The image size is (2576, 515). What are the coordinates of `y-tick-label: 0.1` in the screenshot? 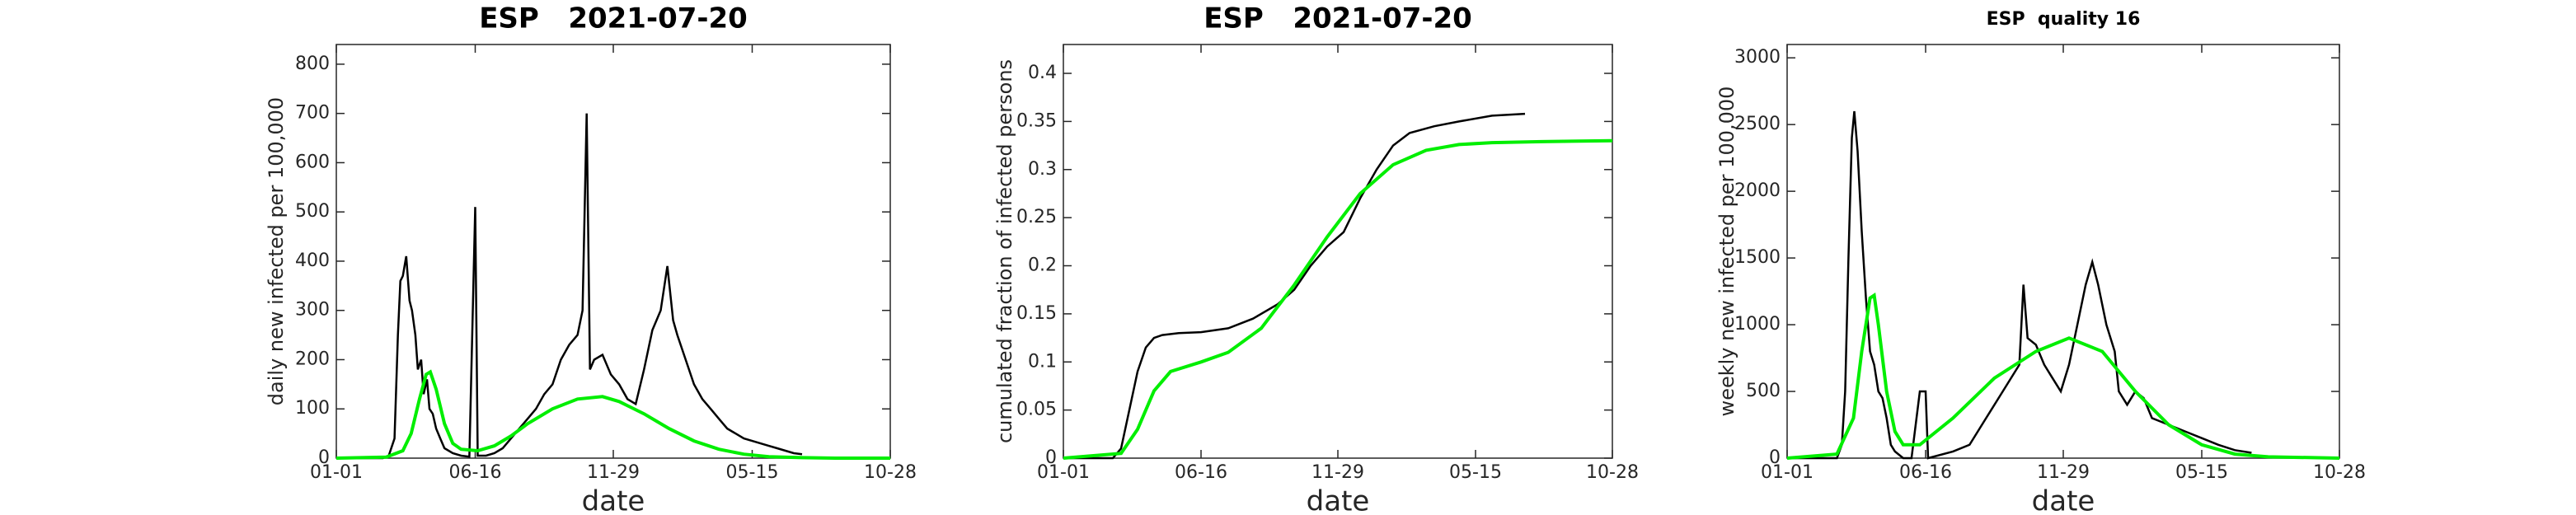 It's located at (1043, 361).